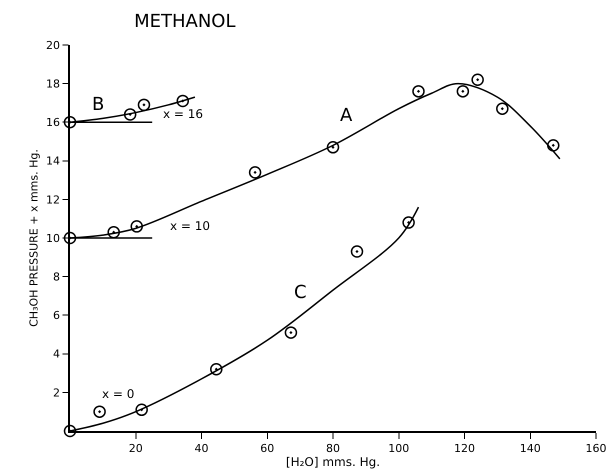 The width and height of the screenshot is (616, 476). Describe the element at coordinates (34, 238) in the screenshot. I see `y-axis-title: CH₃OH PRESSURE + x mms. Hg.` at that location.